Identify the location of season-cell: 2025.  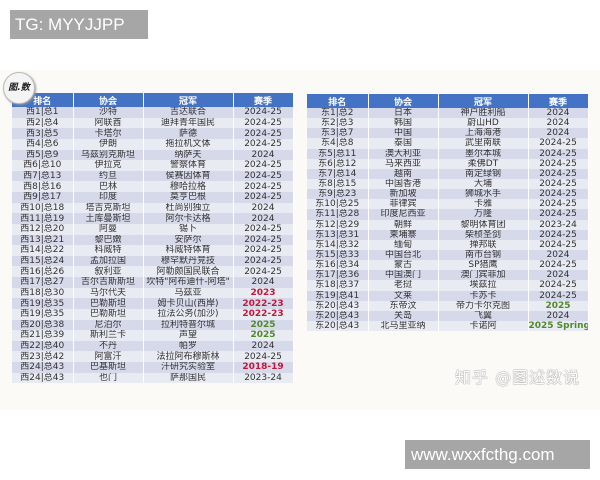
(263, 325).